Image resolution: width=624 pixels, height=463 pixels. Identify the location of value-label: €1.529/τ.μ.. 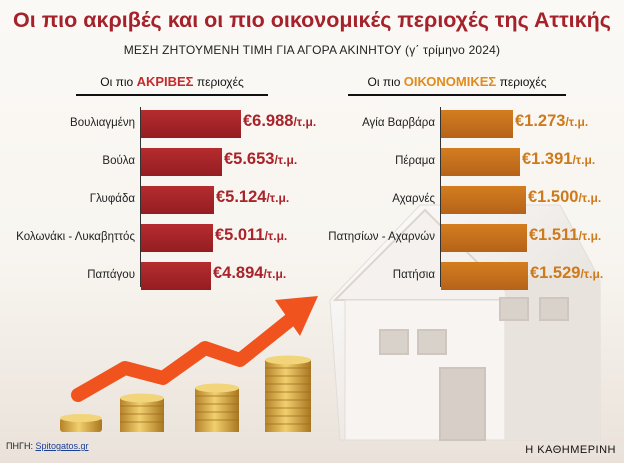
(566, 273).